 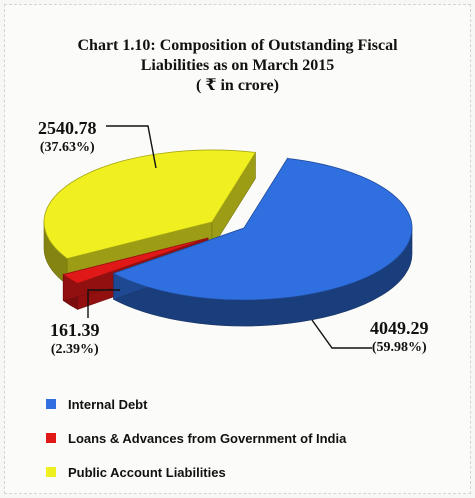 What do you see at coordinates (75, 330) in the screenshot?
I see `label-loans-advances-value: 161.39` at bounding box center [75, 330].